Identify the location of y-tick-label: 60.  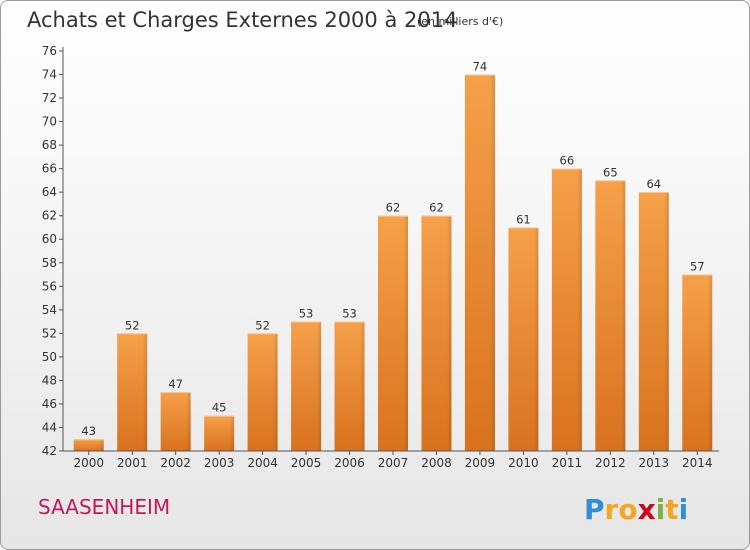
(49, 239).